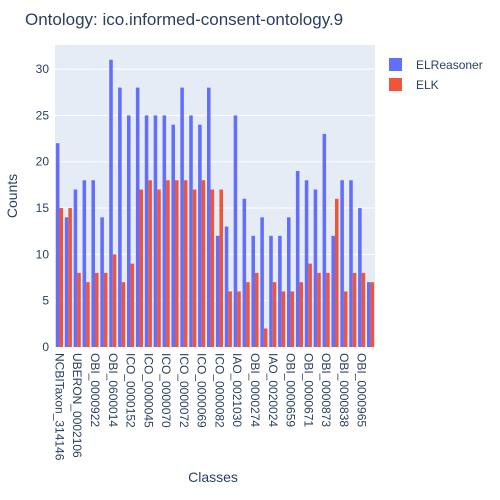  Describe the element at coordinates (43, 254) in the screenshot. I see `y-tick-label: 10` at that location.